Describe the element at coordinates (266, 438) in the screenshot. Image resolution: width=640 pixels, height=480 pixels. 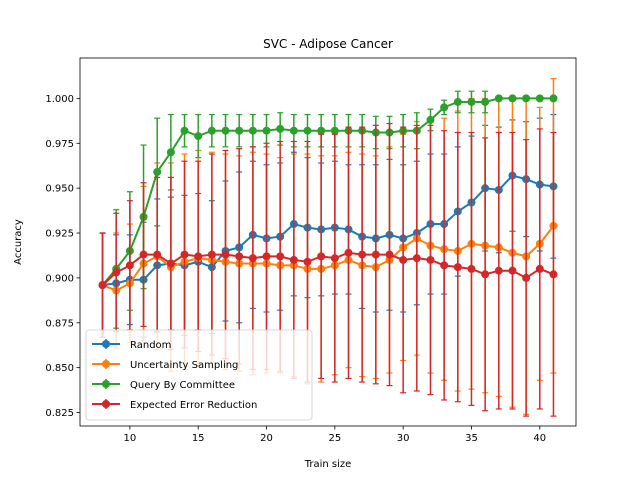
I see `x-tick-label: 20` at that location.